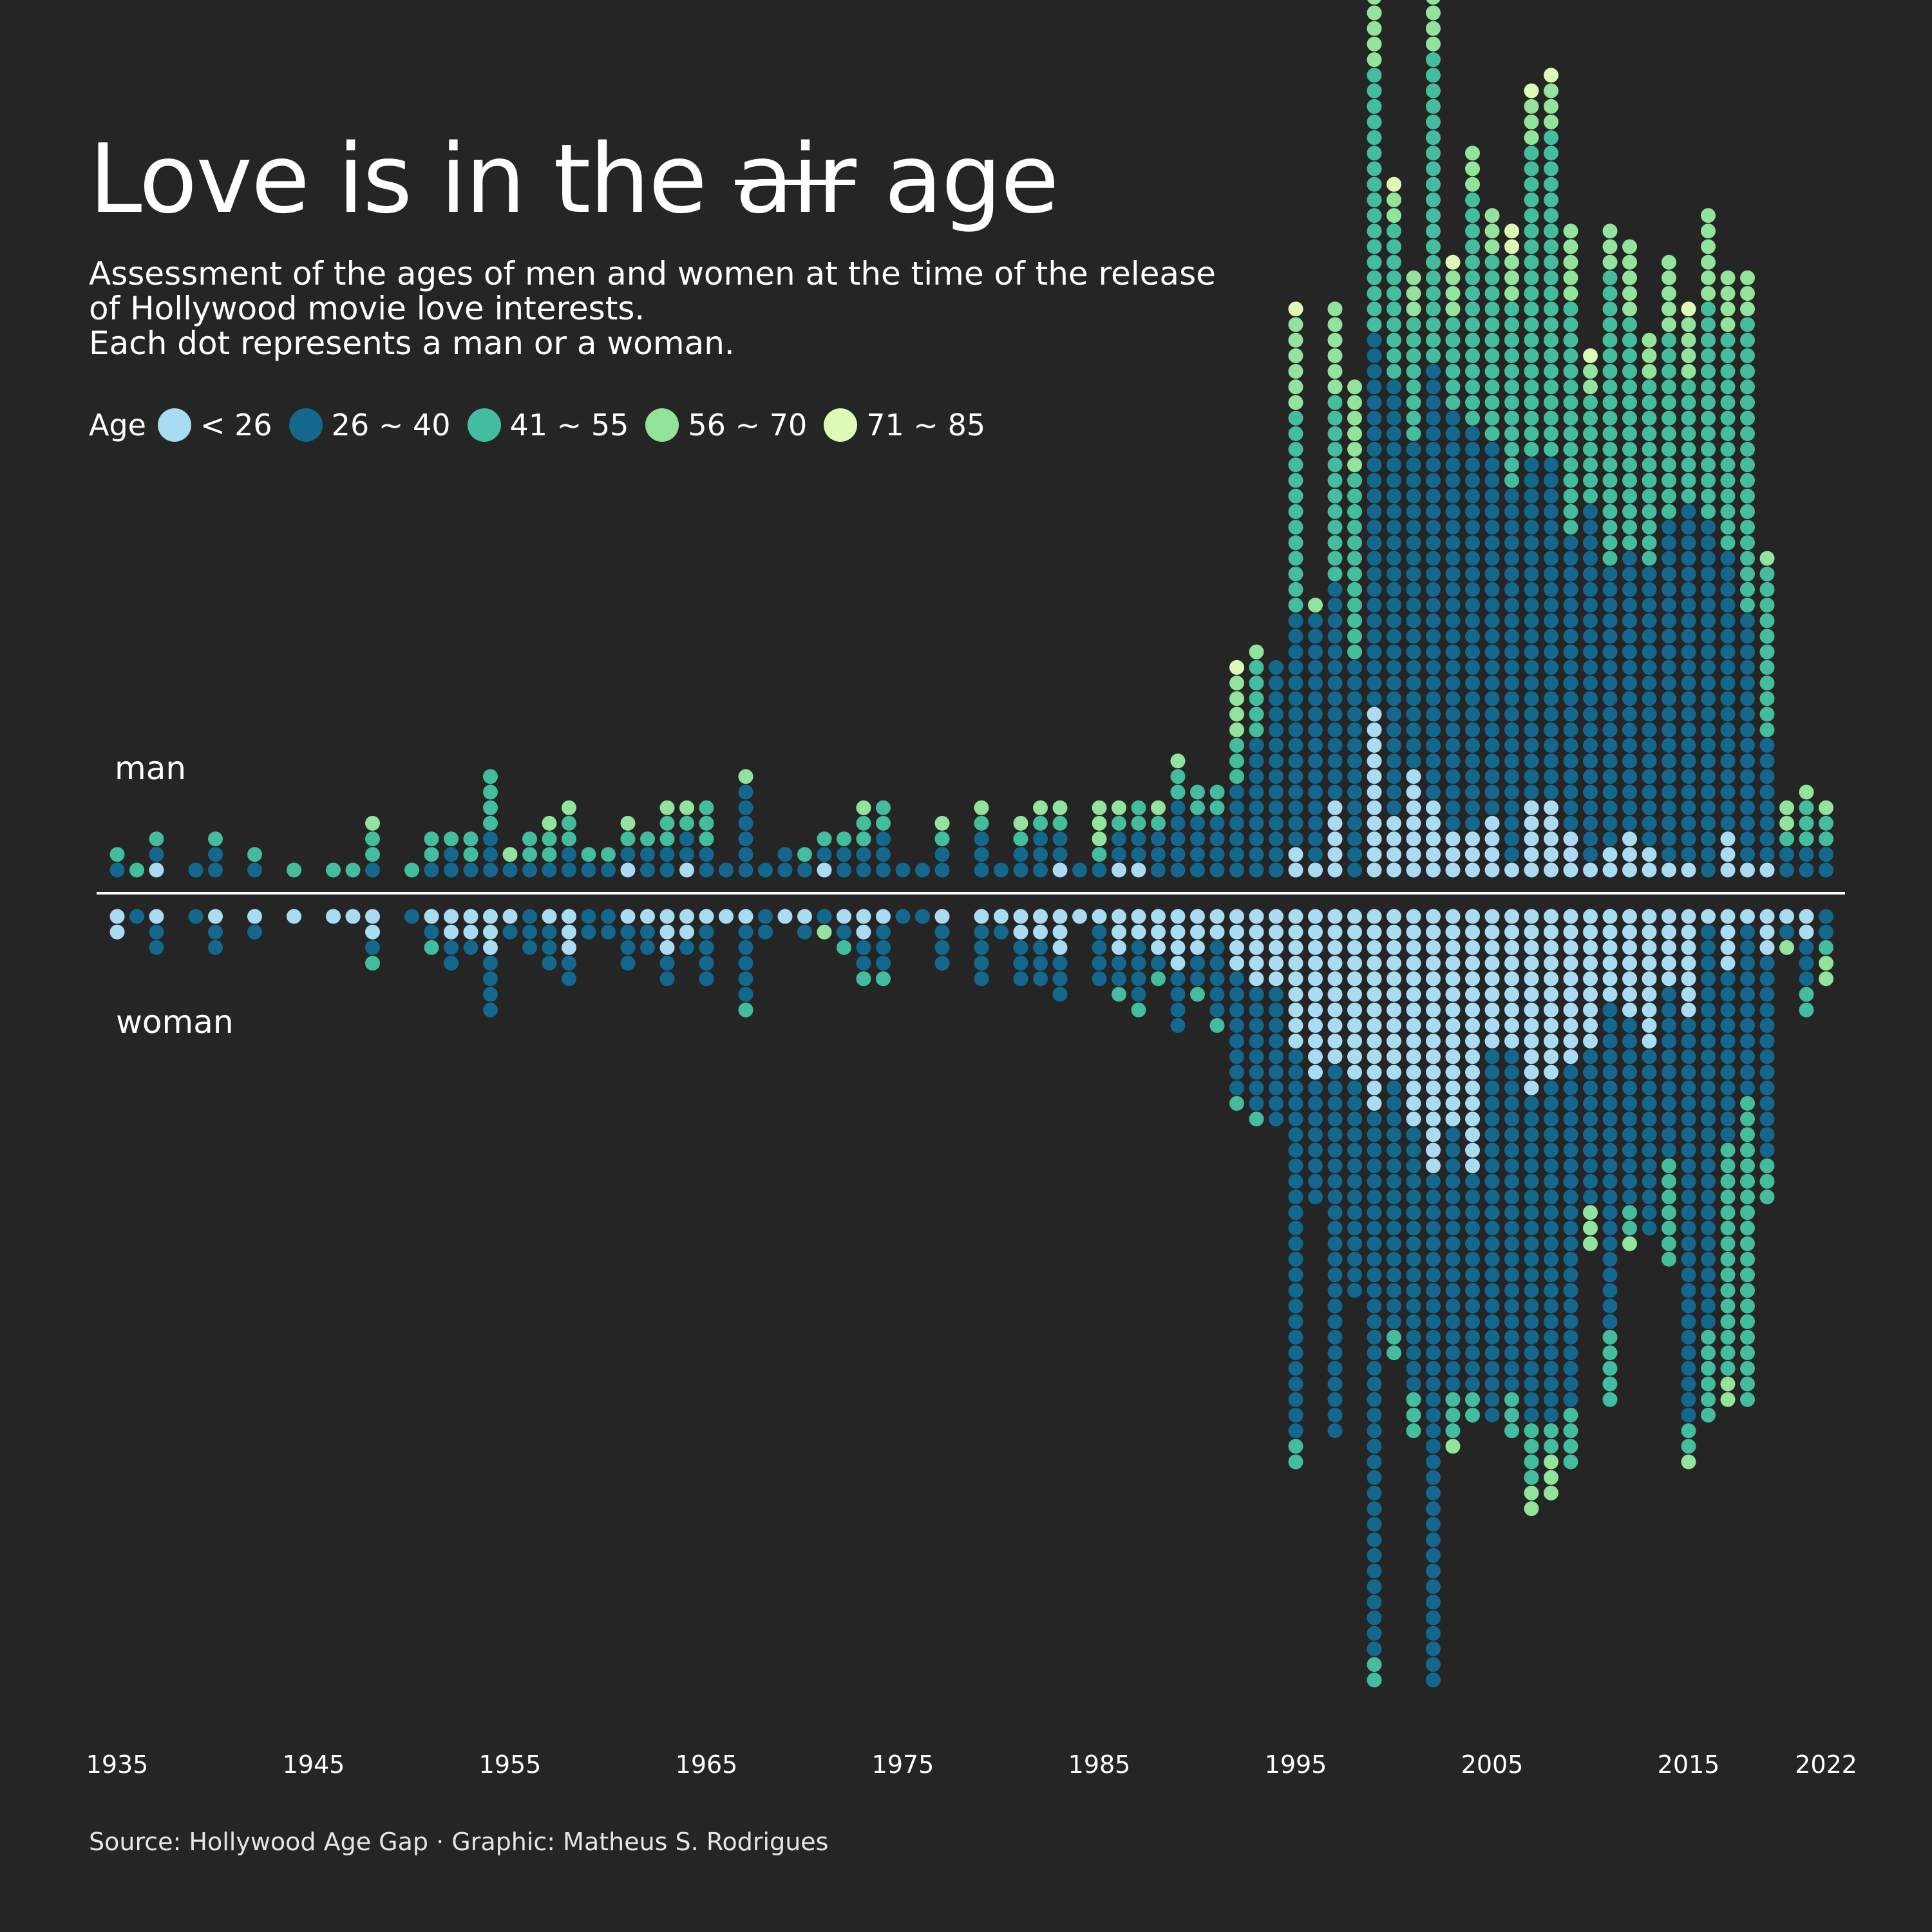 The height and width of the screenshot is (1932, 1932). What do you see at coordinates (1630, 698) in the screenshot?
I see `dot-man-2012` at bounding box center [1630, 698].